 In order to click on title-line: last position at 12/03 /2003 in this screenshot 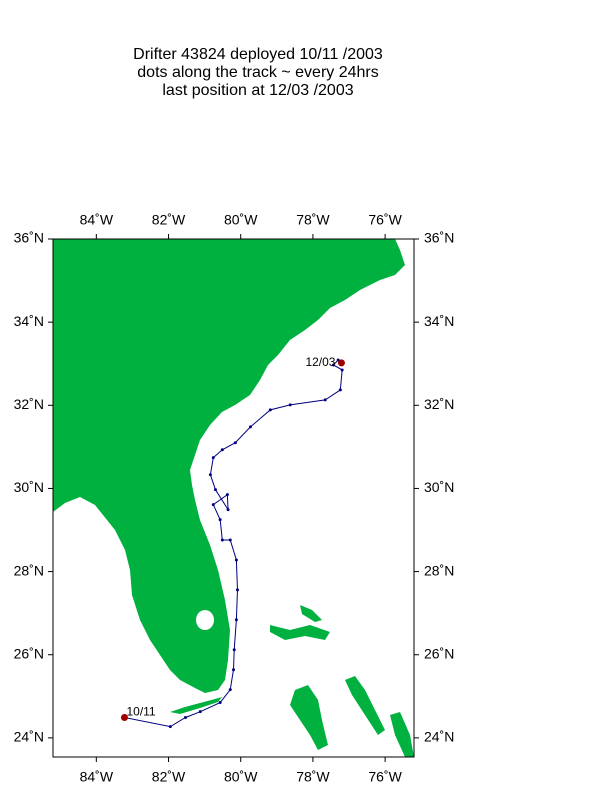, I will do `click(257, 90)`.